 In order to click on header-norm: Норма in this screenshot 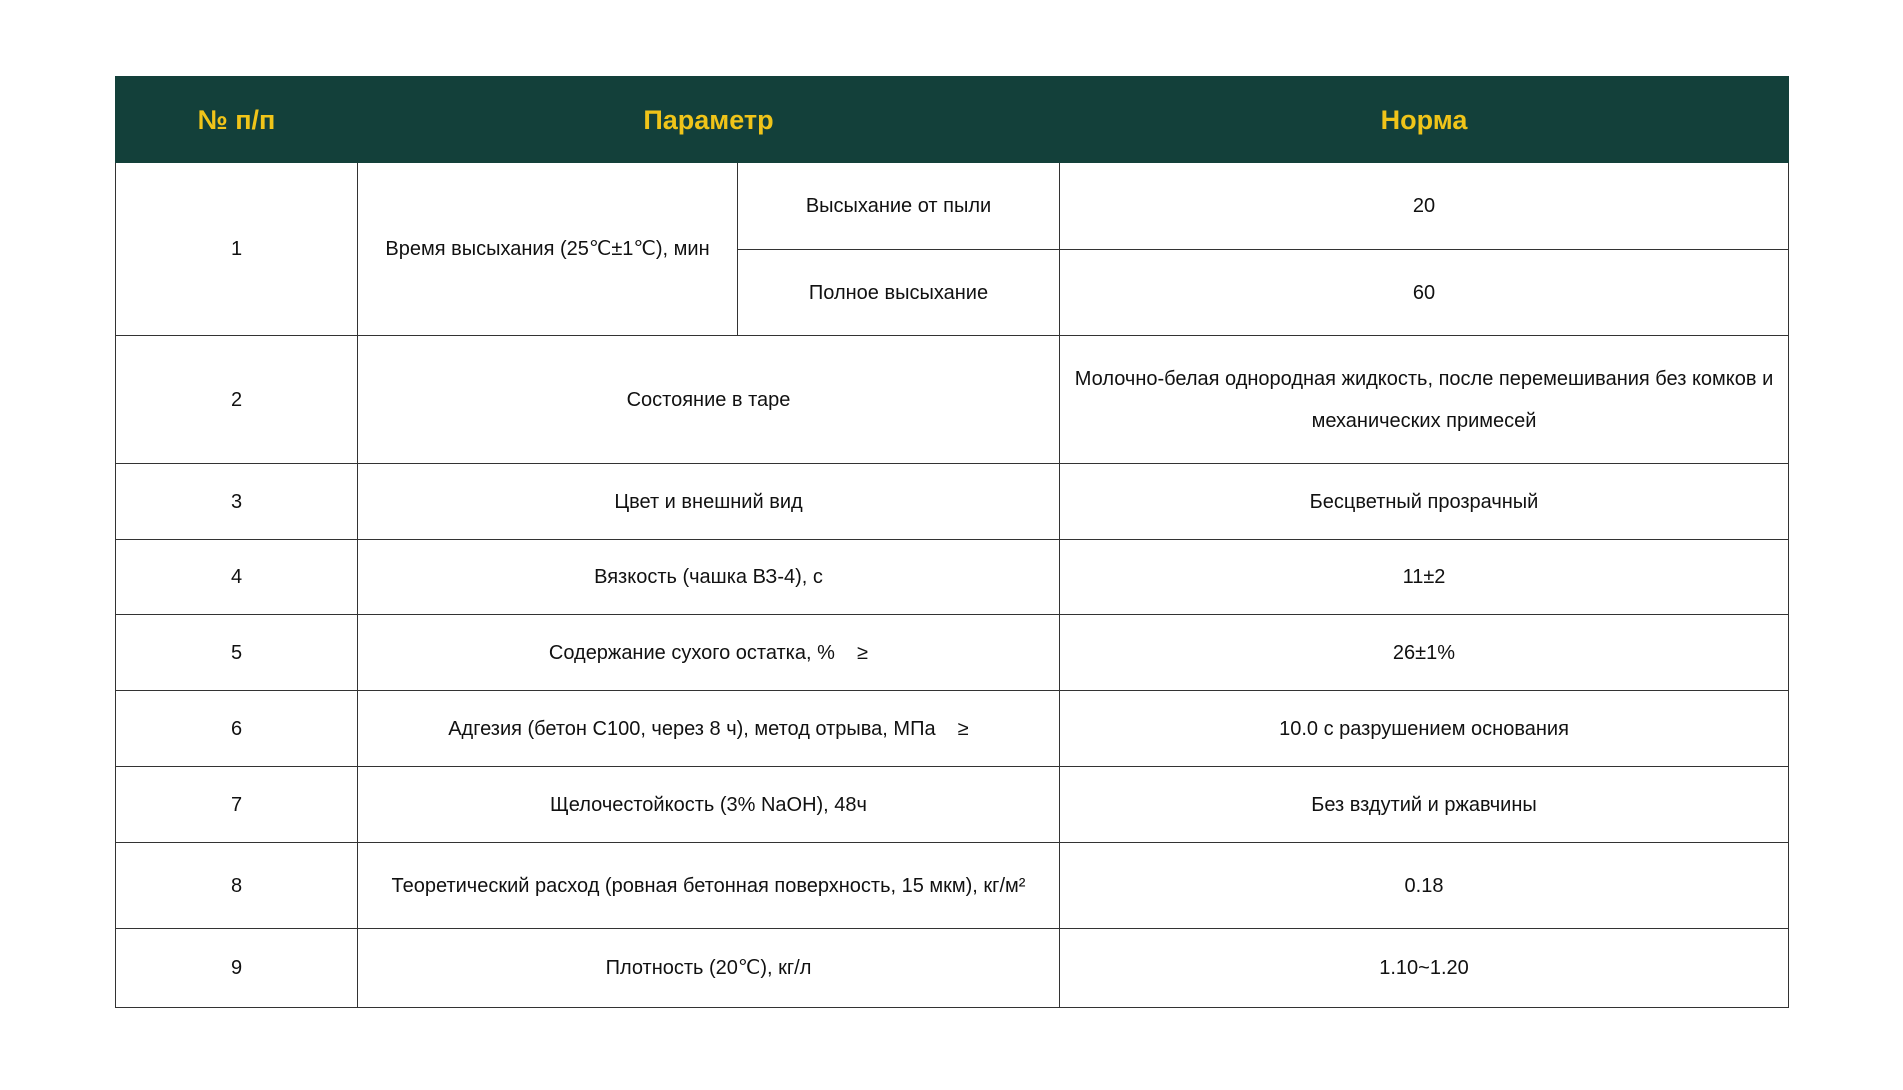, I will do `click(1424, 119)`.